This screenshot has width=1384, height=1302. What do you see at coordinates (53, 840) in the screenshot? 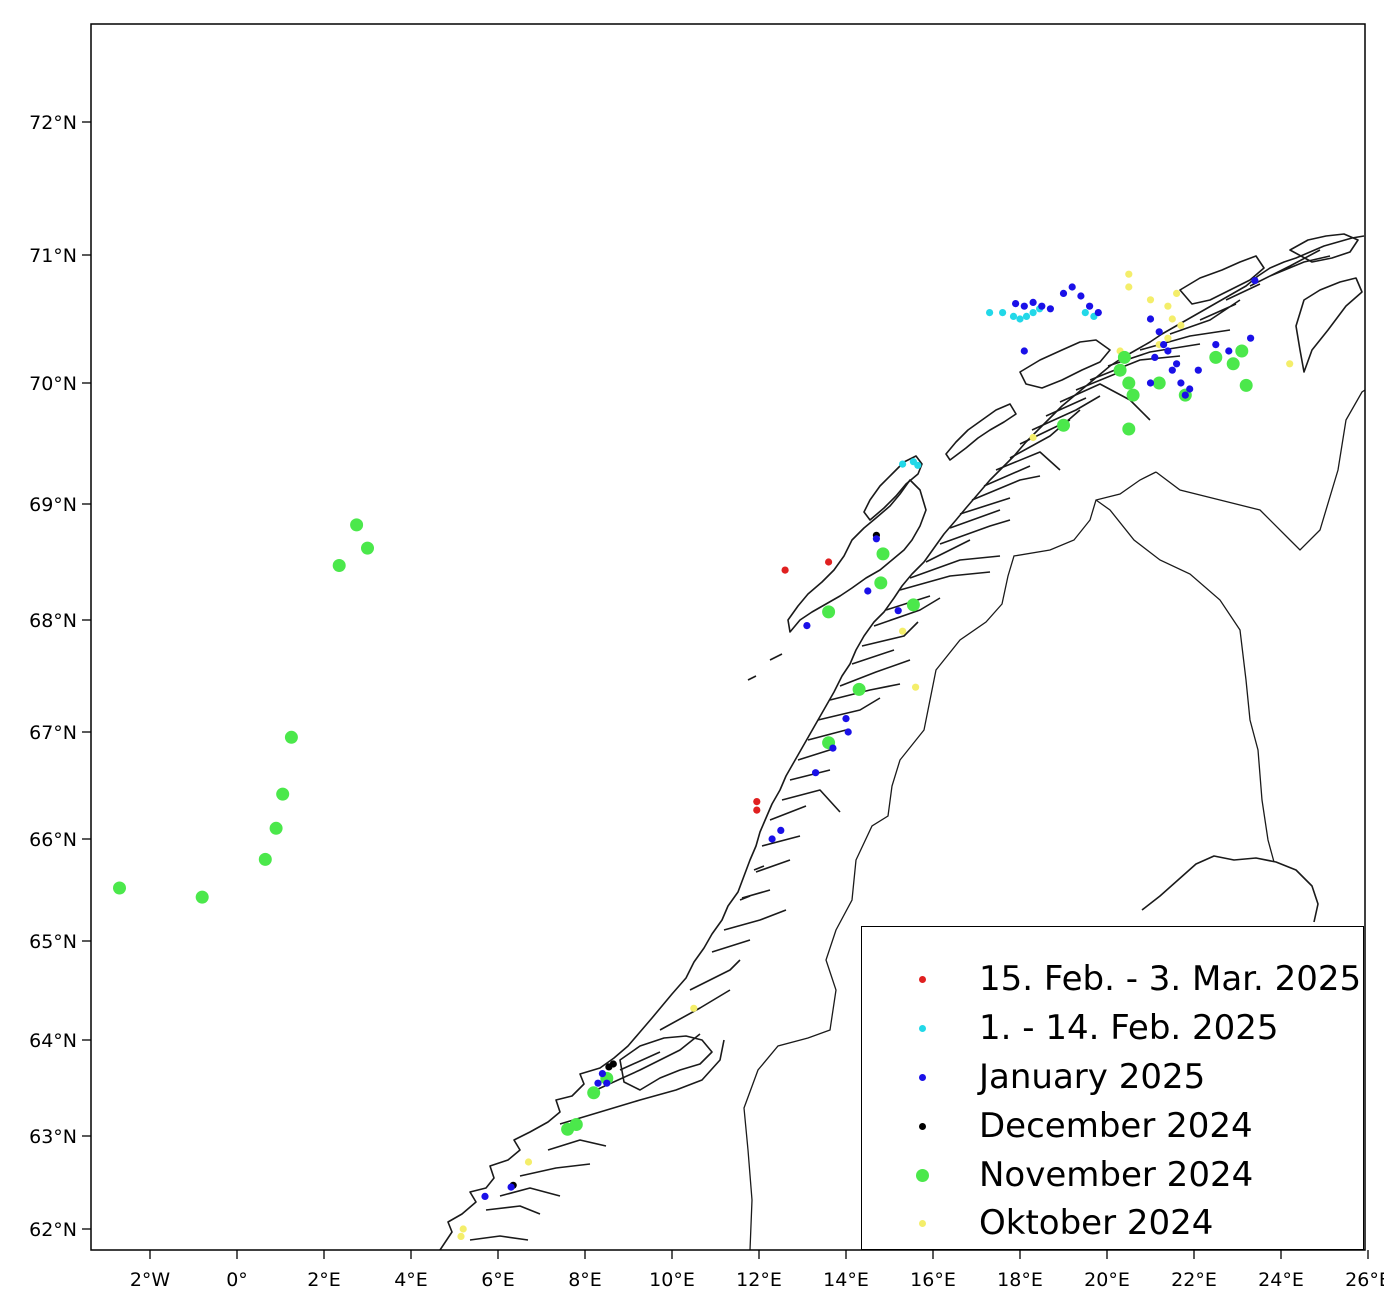
I see `y-tick-label: 66°N` at bounding box center [53, 840].